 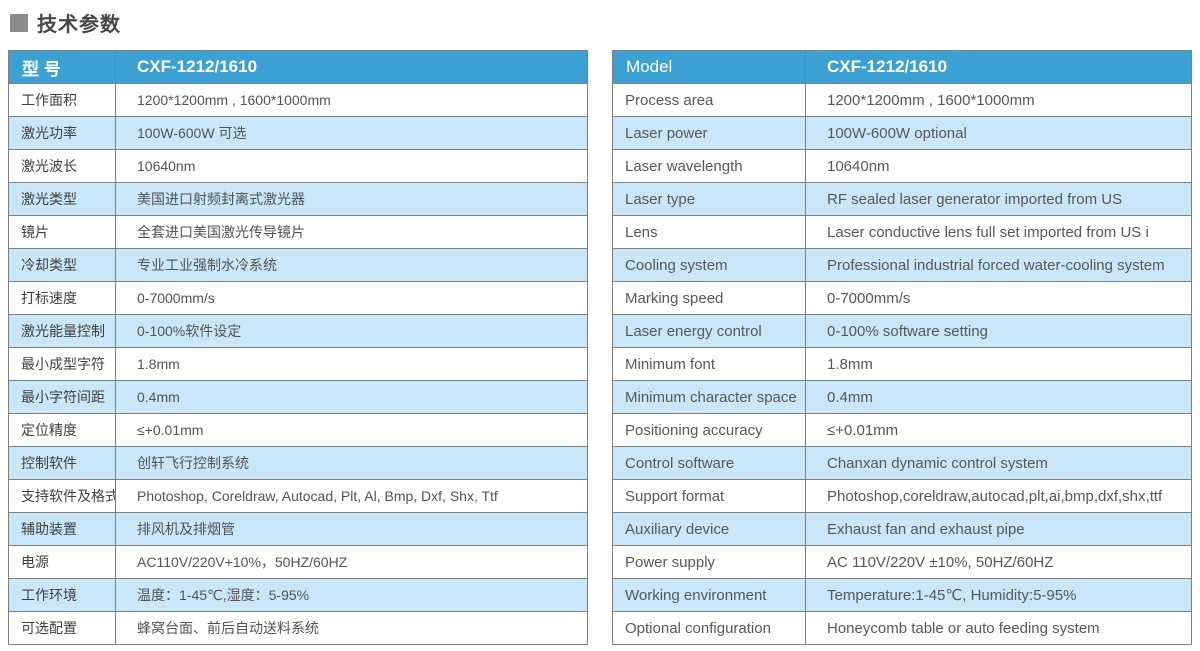 What do you see at coordinates (351, 166) in the screenshot?
I see `spec-value-cell: 10640nm` at bounding box center [351, 166].